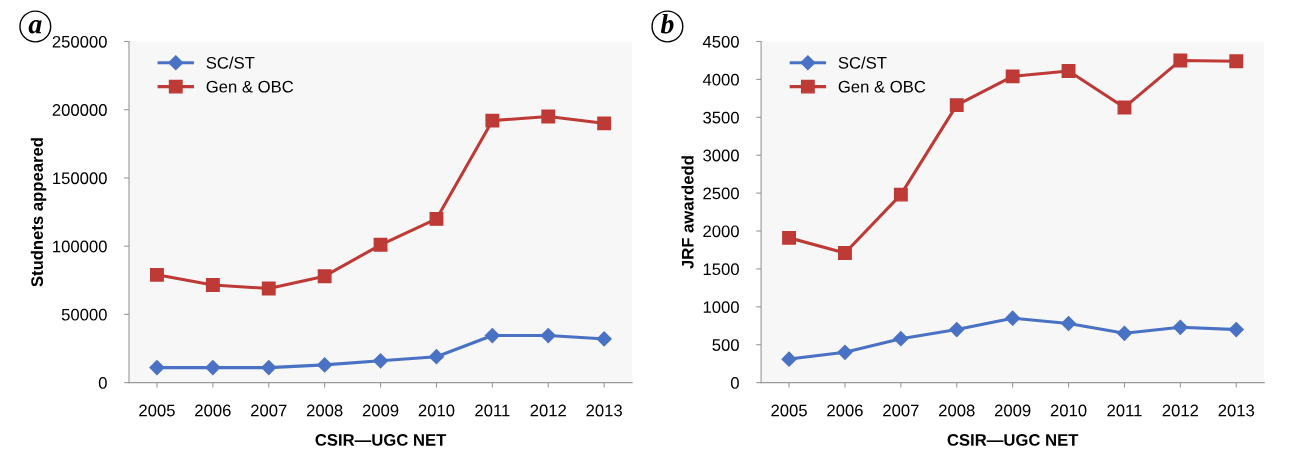  What do you see at coordinates (720, 79) in the screenshot?
I see `y-tick-label: 4000` at bounding box center [720, 79].